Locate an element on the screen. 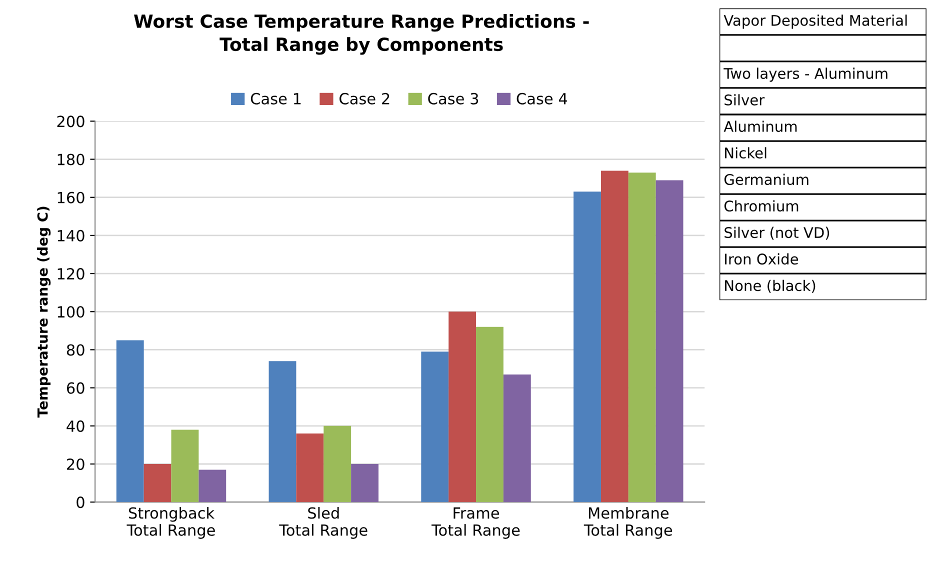 Image resolution: width=932 pixels, height=561 pixels. text: Germanium is located at coordinates (766, 180).